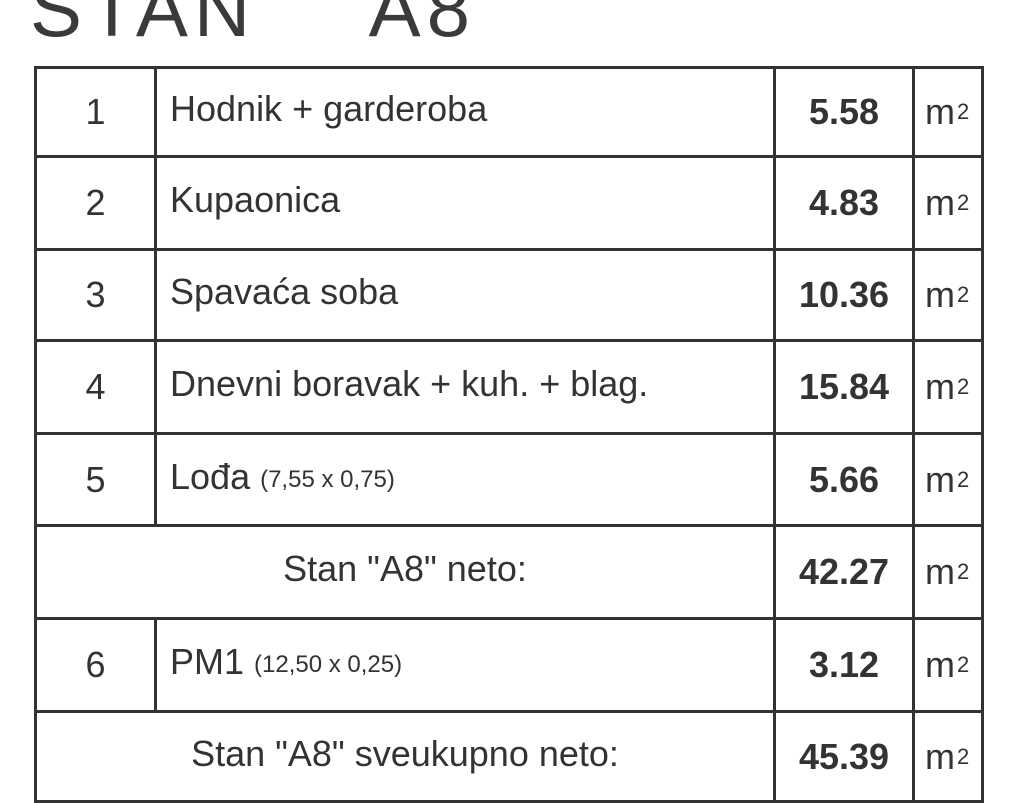 The image size is (1024, 803). I want to click on room-name-cell: Lođa (7,55 x 0,75), so click(466, 479).